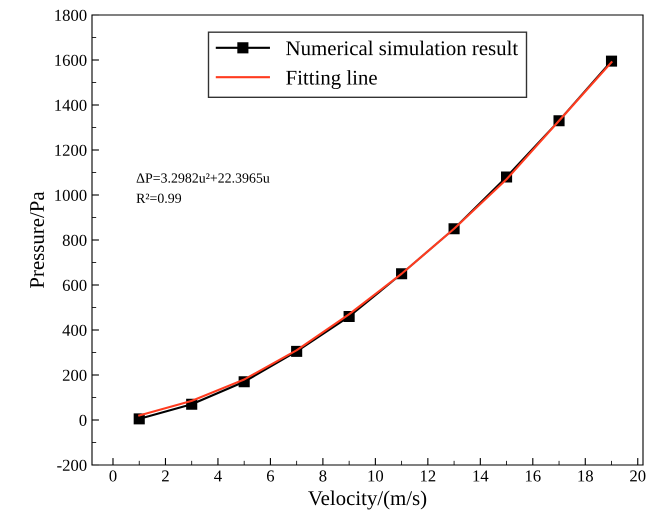  Describe the element at coordinates (428, 476) in the screenshot. I see `x-tick-label: 12` at that location.